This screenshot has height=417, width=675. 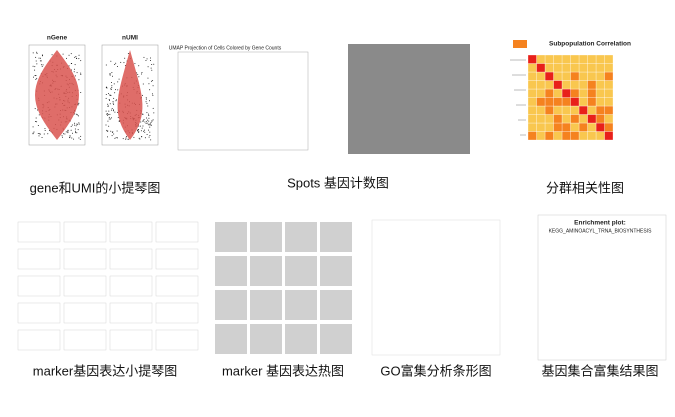 What do you see at coordinates (283, 370) in the screenshot?
I see `caption: marker 基因表达热图` at bounding box center [283, 370].